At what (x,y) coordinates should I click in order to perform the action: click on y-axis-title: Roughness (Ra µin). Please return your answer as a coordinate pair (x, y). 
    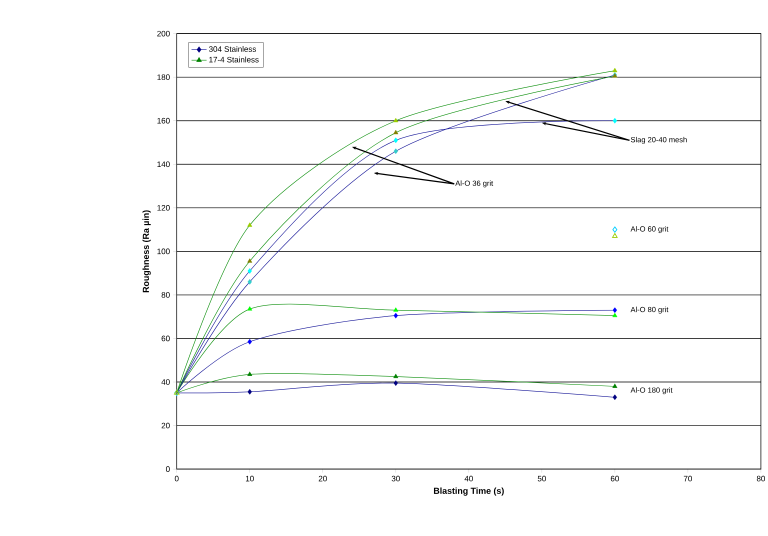
    Looking at the image, I should click on (146, 251).